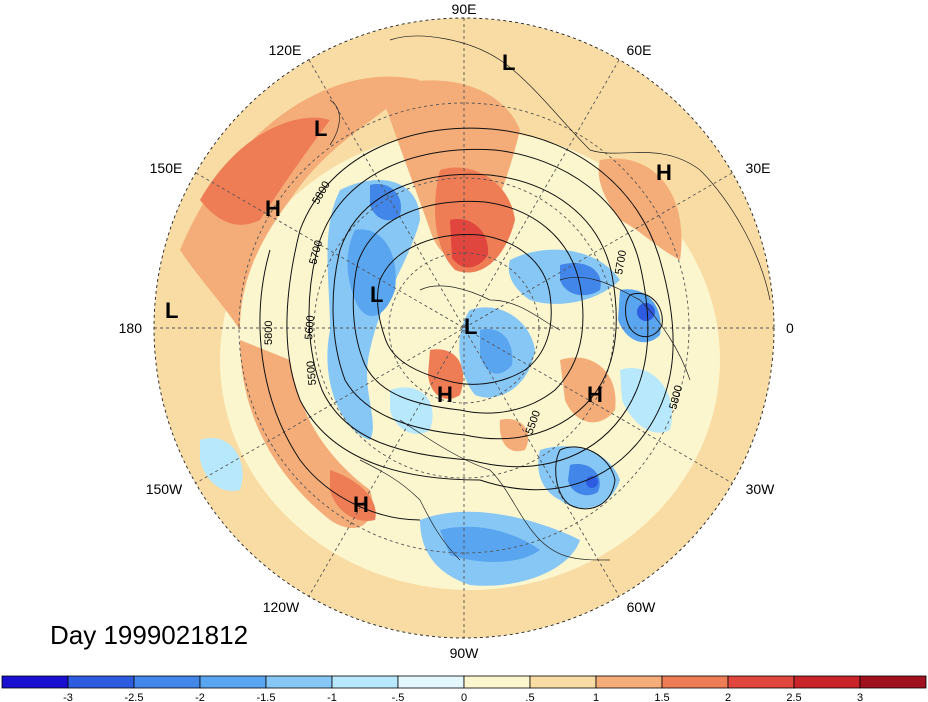 The width and height of the screenshot is (928, 702). What do you see at coordinates (285, 50) in the screenshot?
I see `lon-label-120e: 120E` at bounding box center [285, 50].